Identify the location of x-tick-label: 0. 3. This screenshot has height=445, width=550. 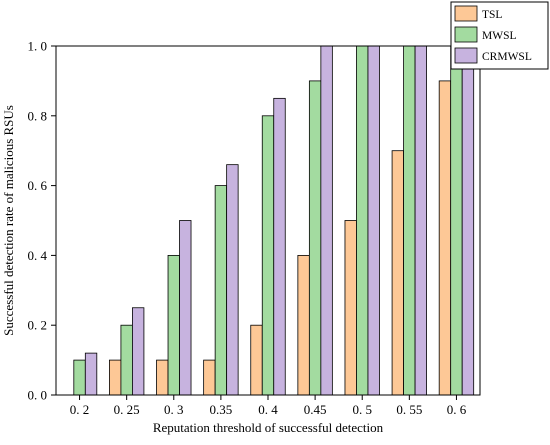
(174, 409).